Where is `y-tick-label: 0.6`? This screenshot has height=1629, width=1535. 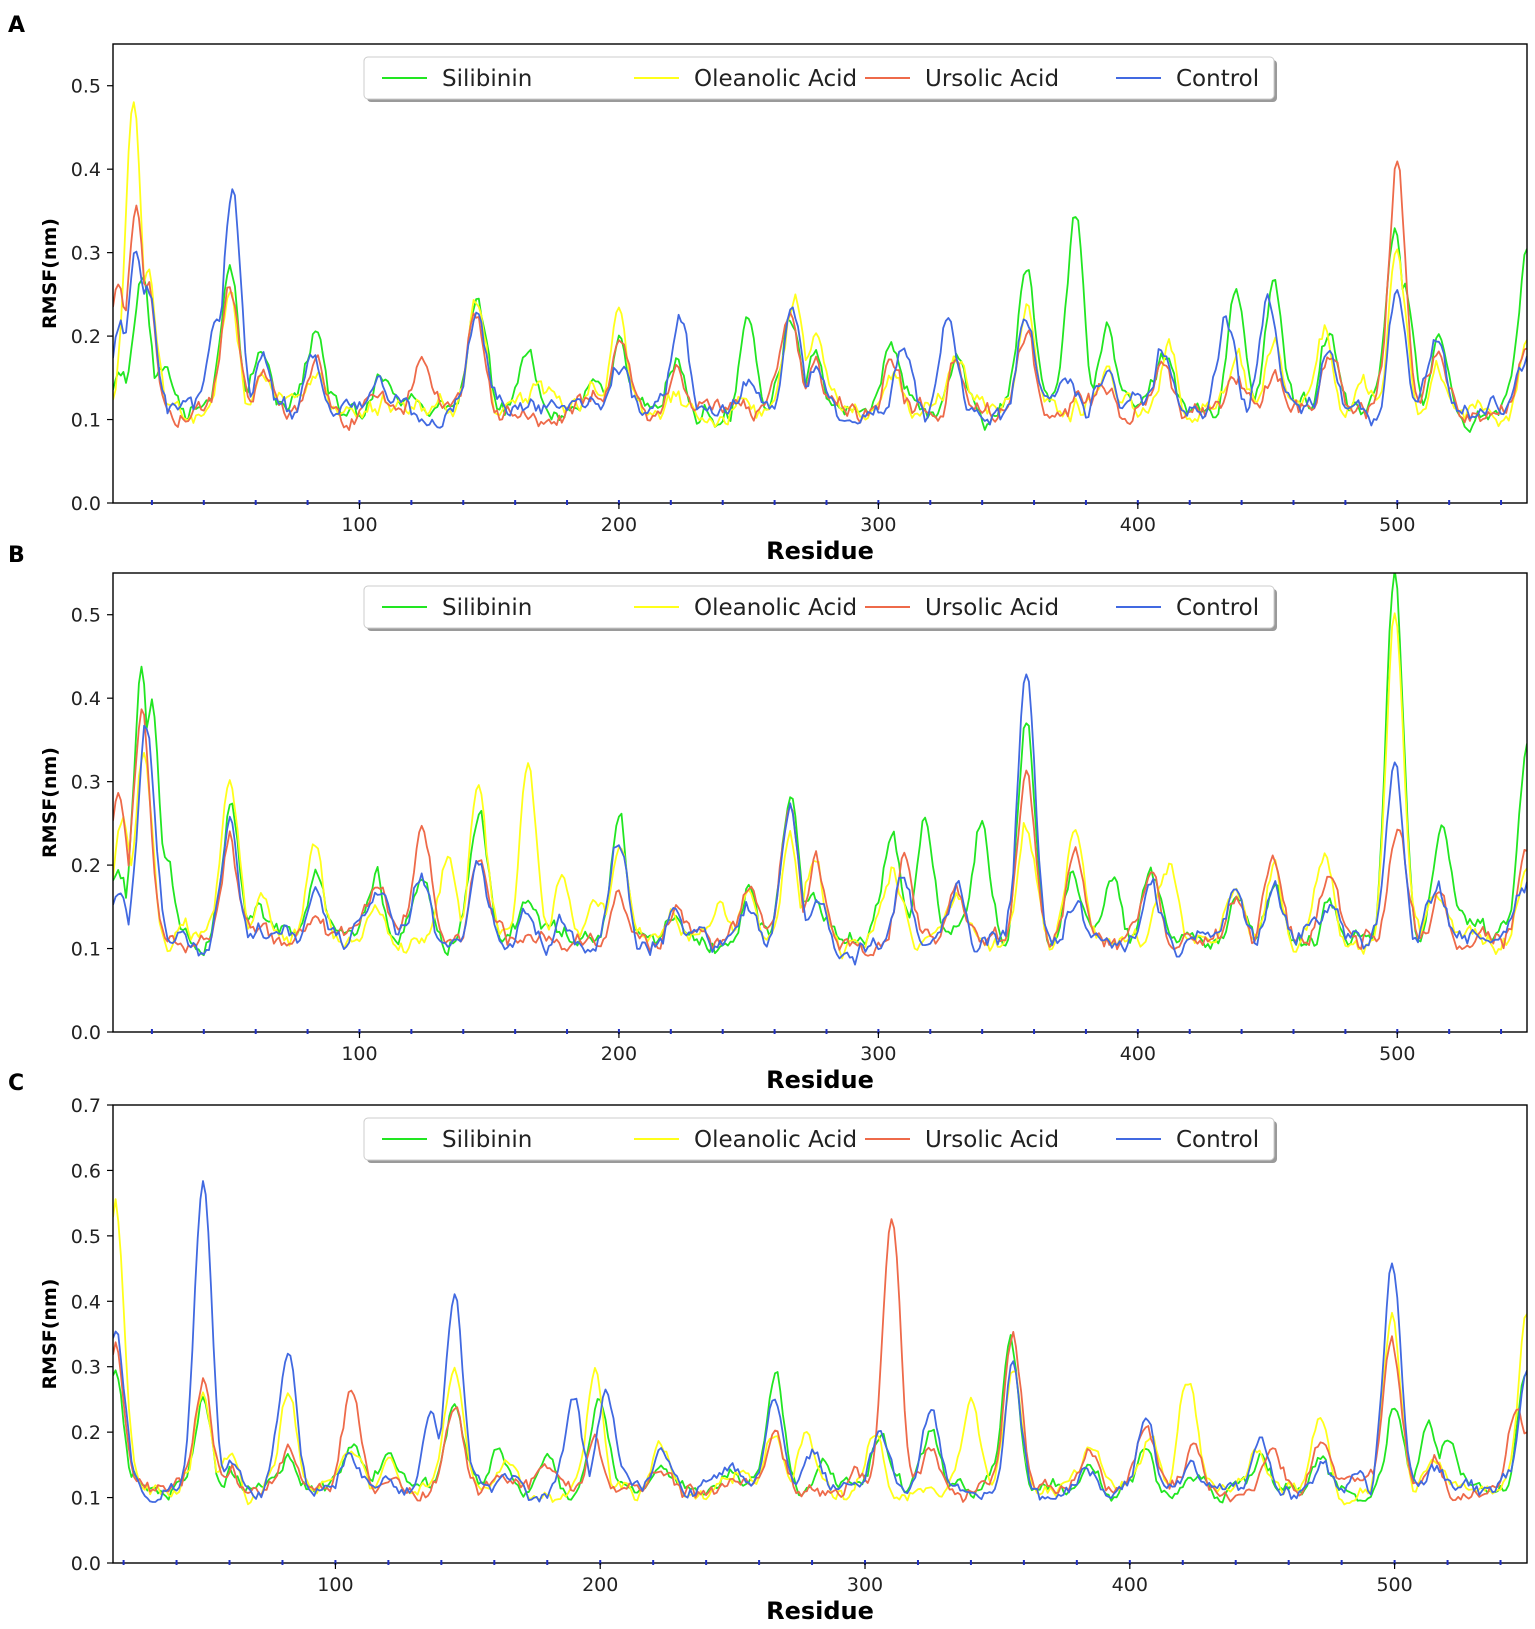
y-tick-label: 0.6 is located at coordinates (86, 1171).